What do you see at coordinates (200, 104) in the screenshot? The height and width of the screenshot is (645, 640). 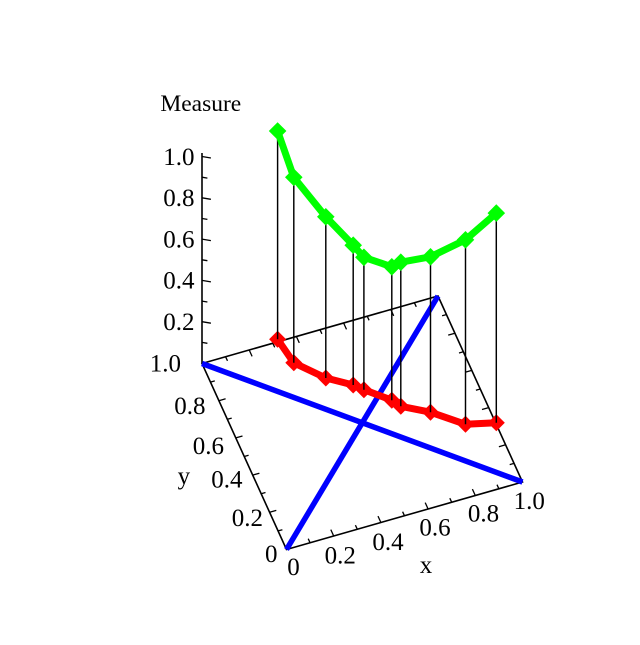 I see `svg-text: Measure` at bounding box center [200, 104].